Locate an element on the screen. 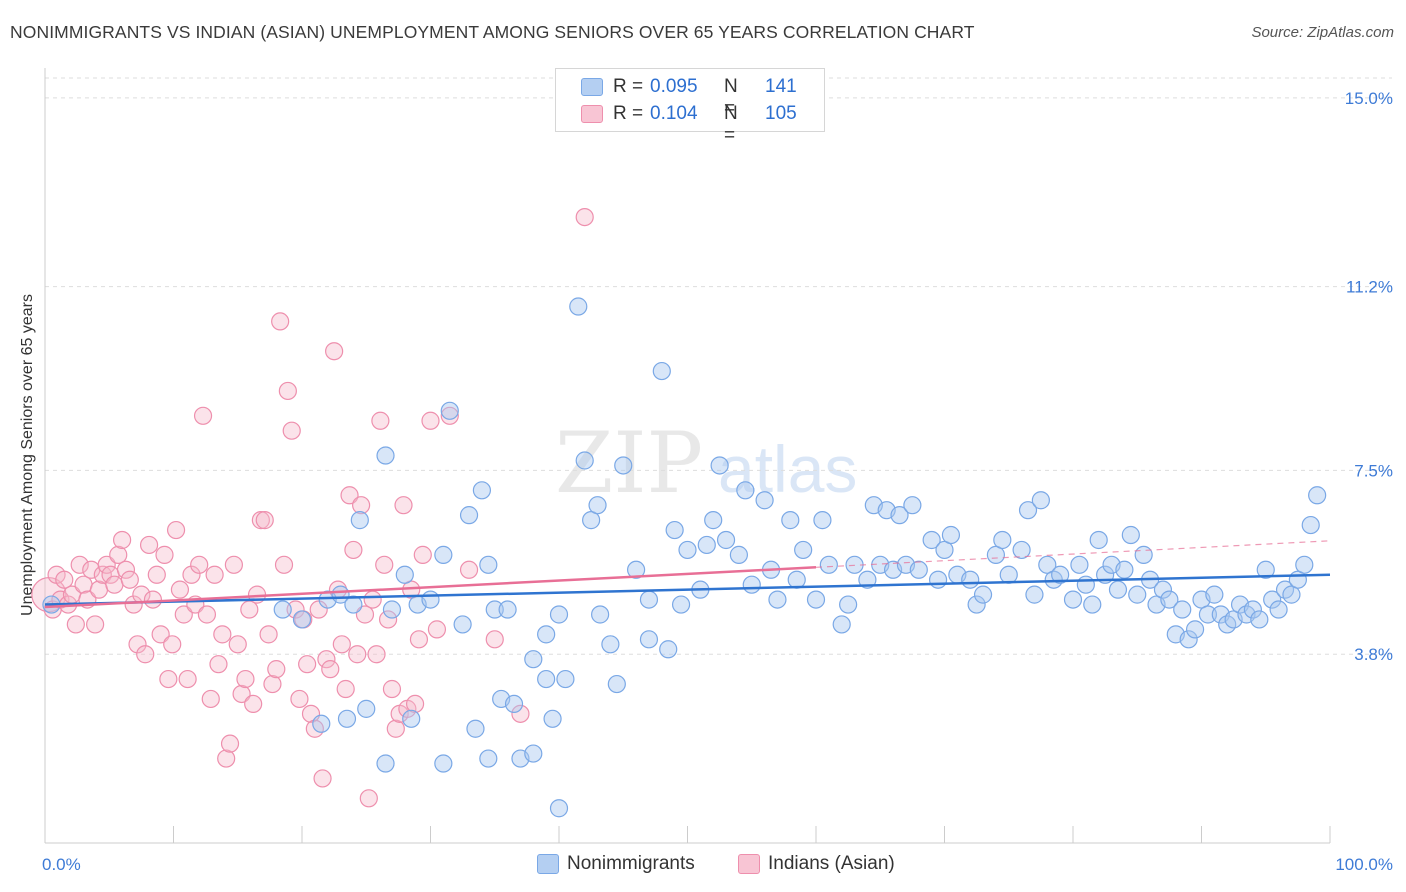  legend-label: Nonimmigrants is located at coordinates (631, 863).